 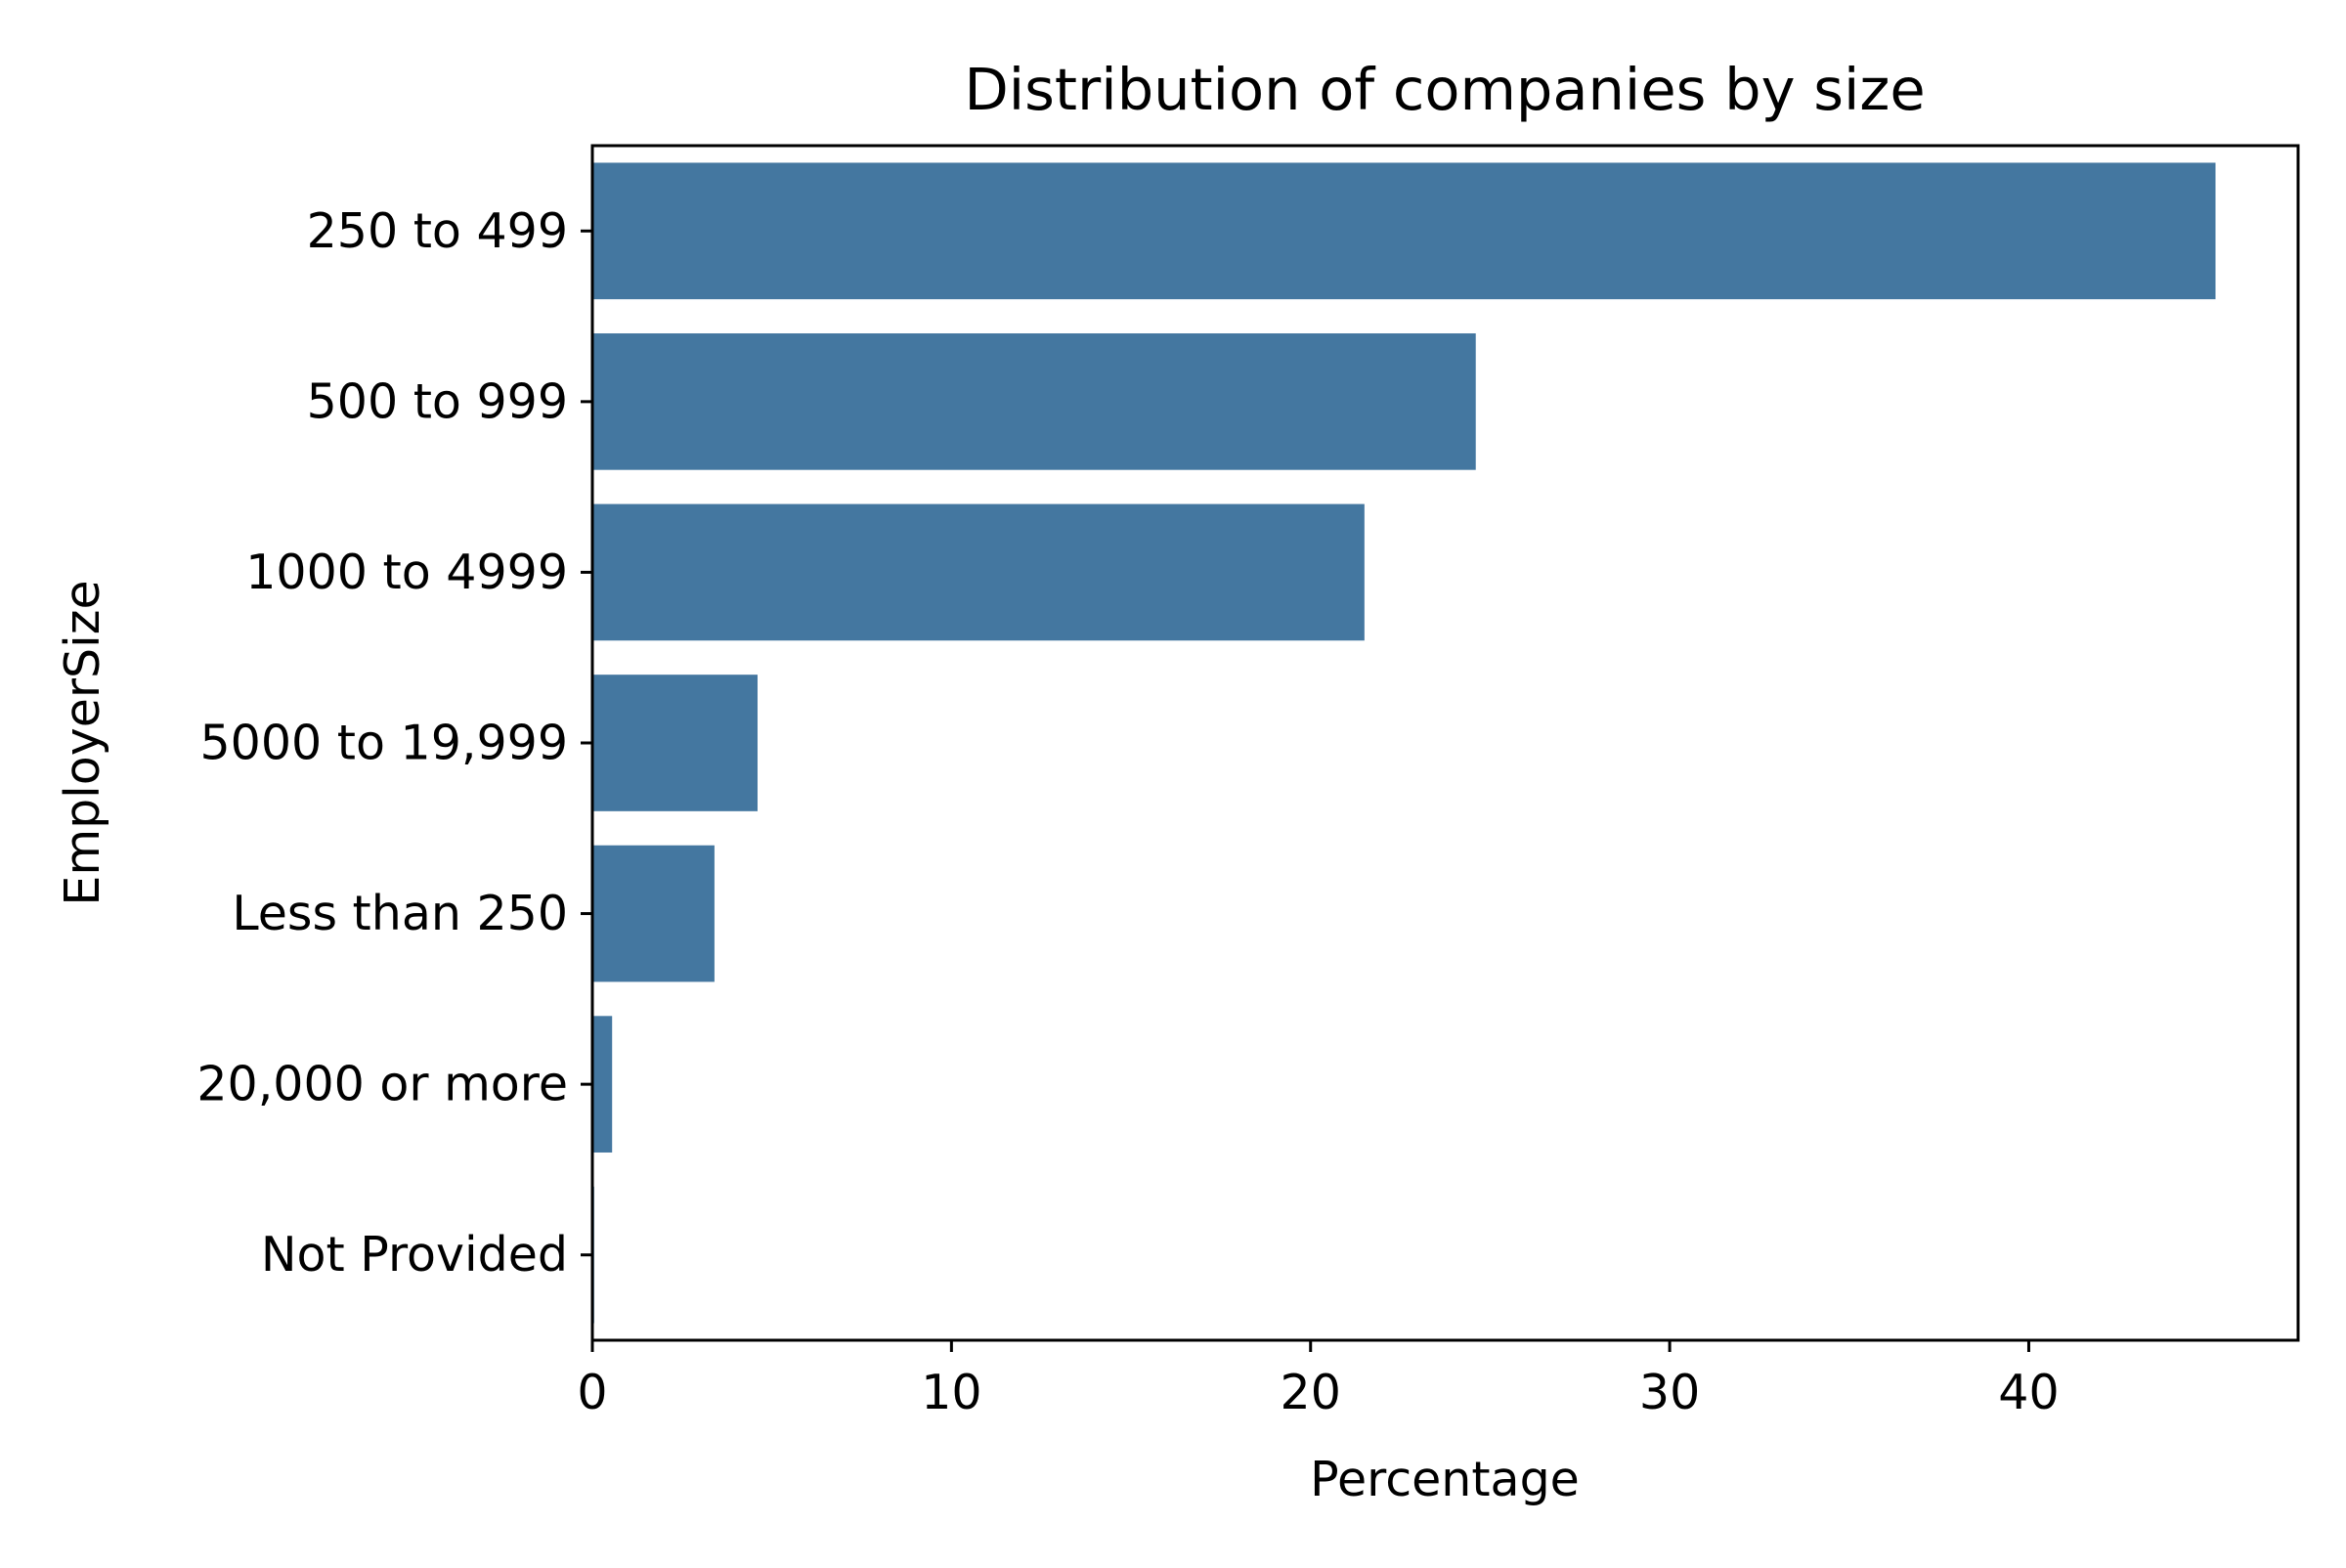 What do you see at coordinates (382, 1084) in the screenshot?
I see `y-tick-label: 20,000 or more` at bounding box center [382, 1084].